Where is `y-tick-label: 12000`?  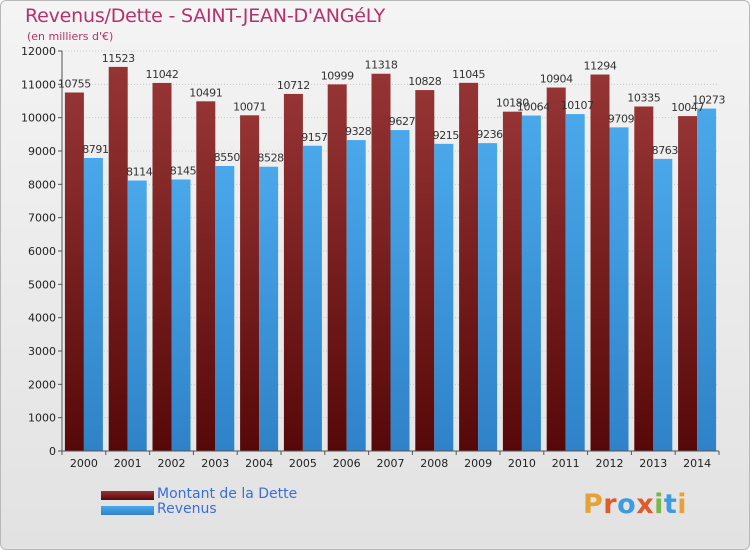
y-tick-label: 12000 is located at coordinates (38, 51).